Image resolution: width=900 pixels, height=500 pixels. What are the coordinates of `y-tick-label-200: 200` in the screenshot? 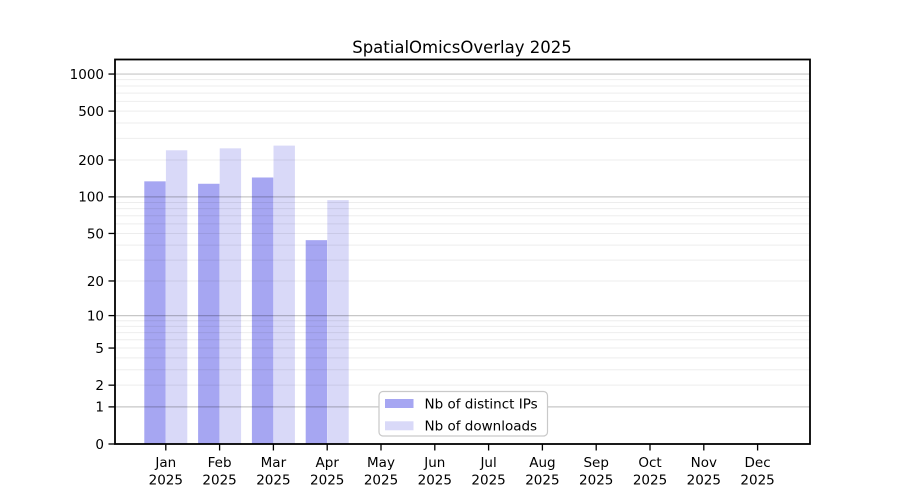 It's located at (91, 161).